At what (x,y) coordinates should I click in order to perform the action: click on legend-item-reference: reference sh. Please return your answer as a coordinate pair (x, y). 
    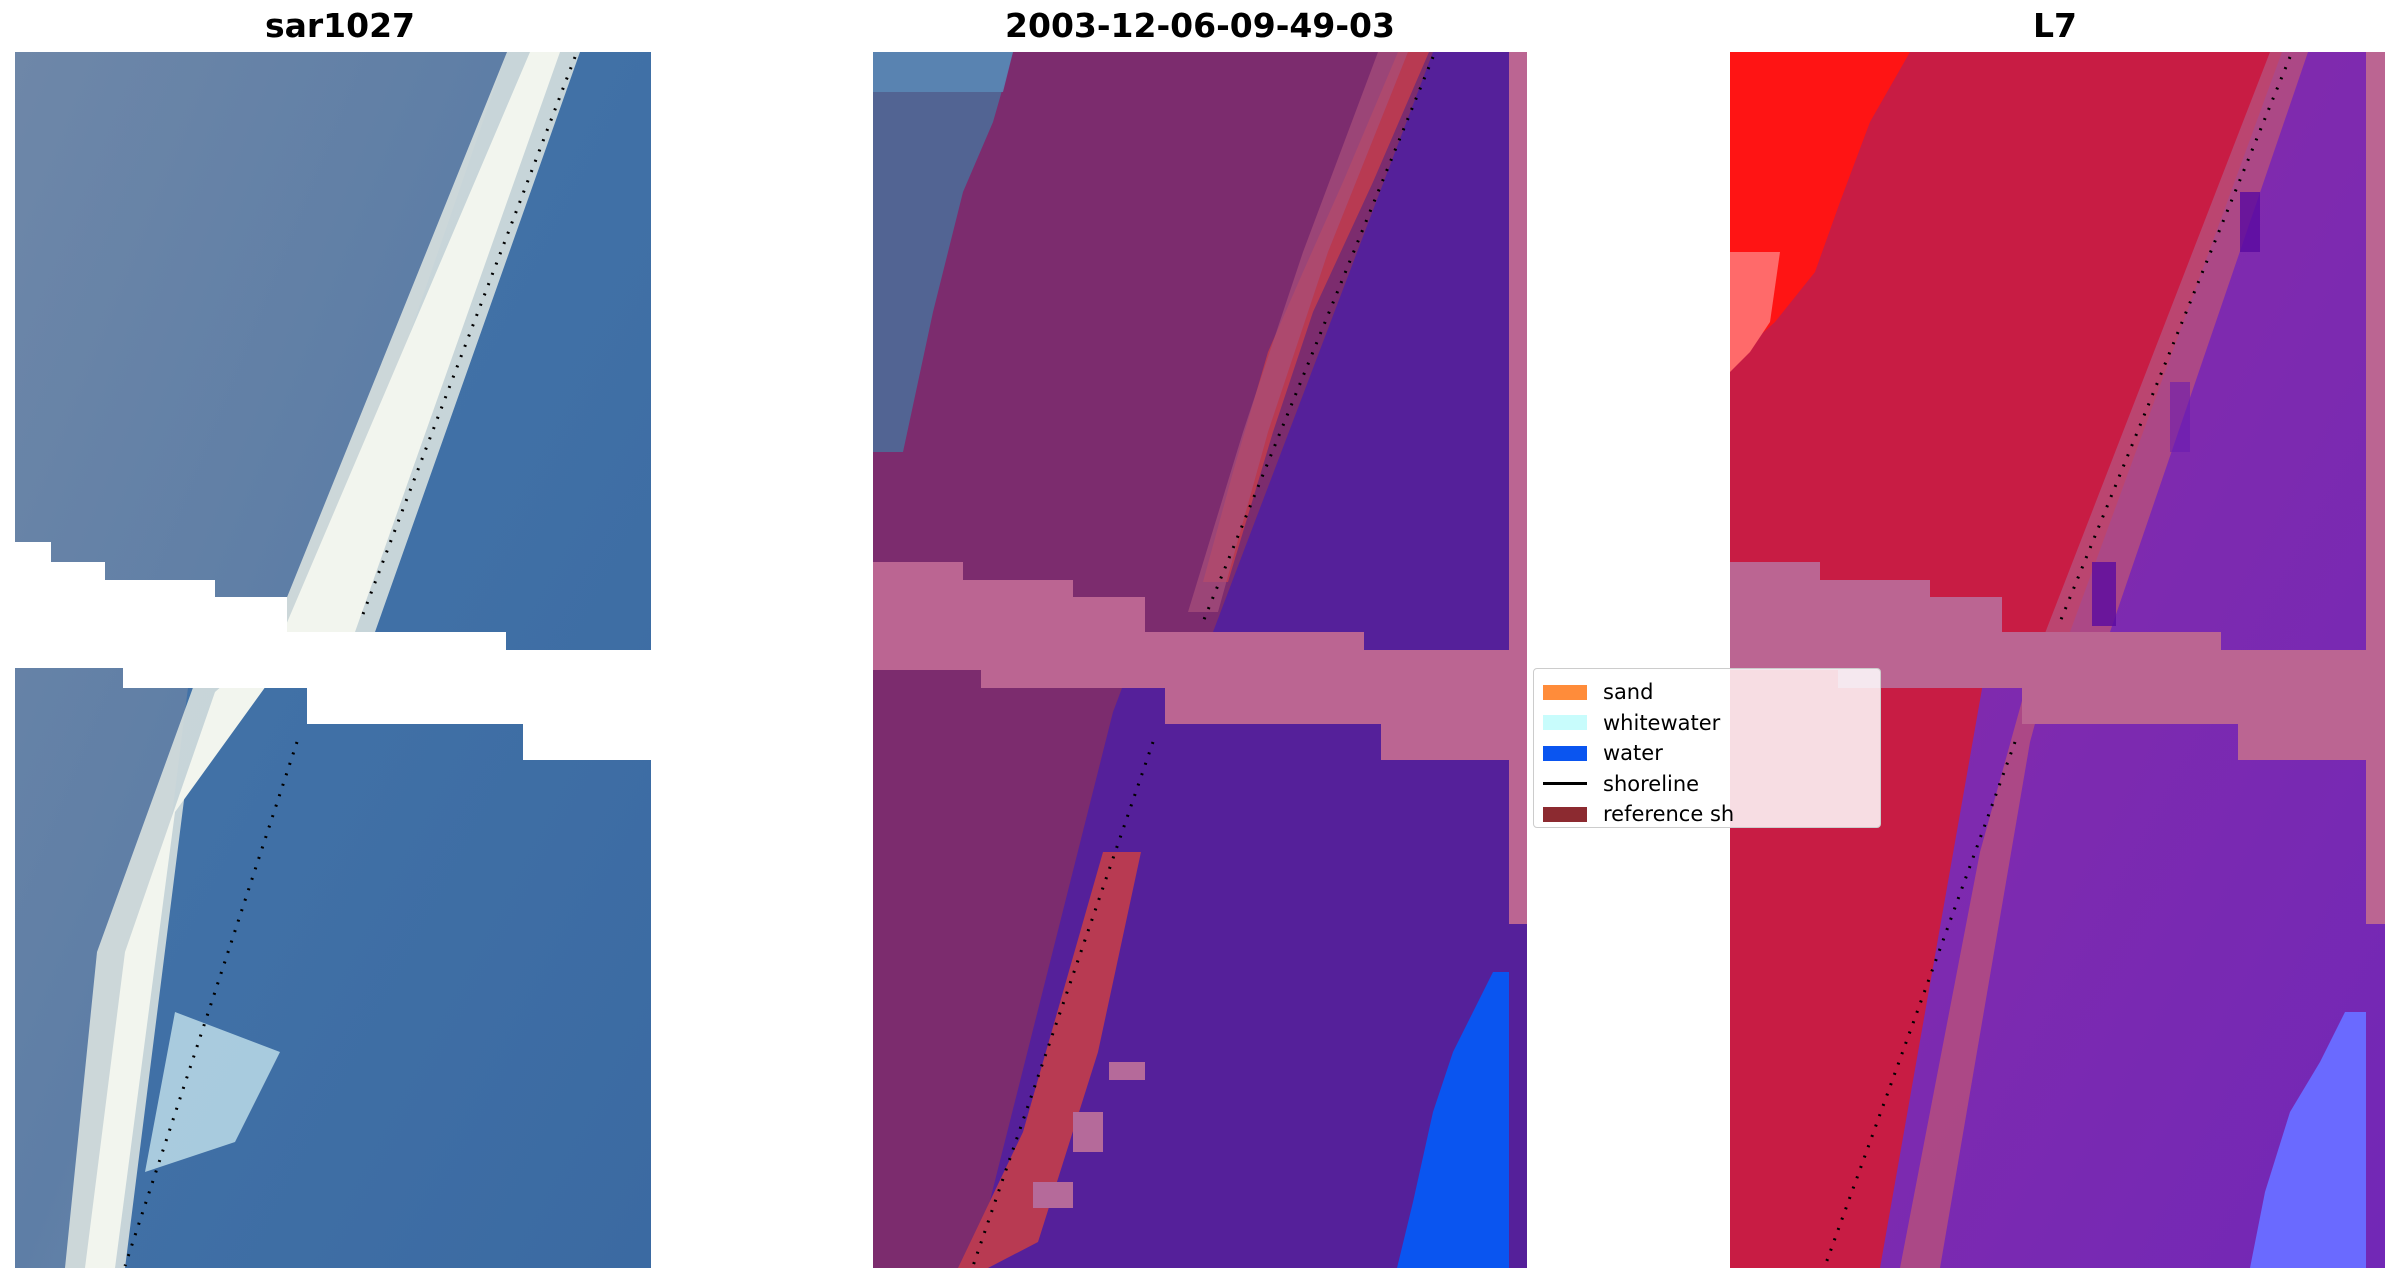
    Looking at the image, I should click on (1711, 813).